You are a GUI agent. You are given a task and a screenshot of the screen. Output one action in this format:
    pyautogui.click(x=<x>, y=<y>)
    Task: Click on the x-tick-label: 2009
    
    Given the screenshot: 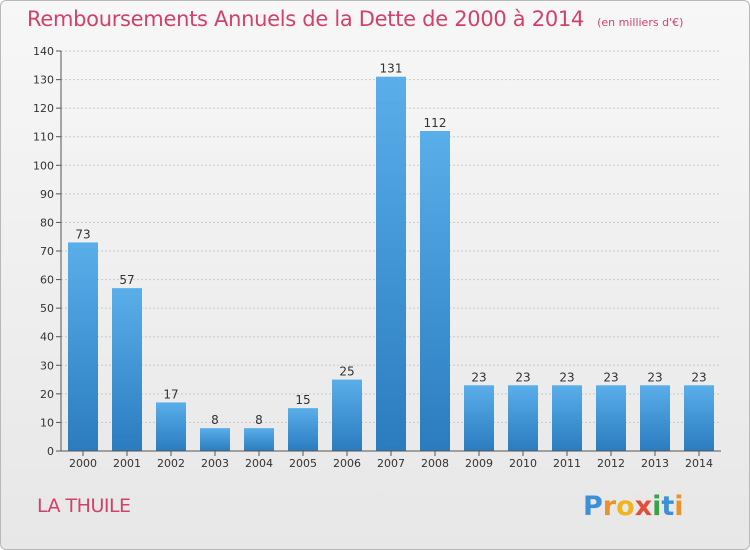 What is the action you would take?
    pyautogui.click(x=479, y=463)
    